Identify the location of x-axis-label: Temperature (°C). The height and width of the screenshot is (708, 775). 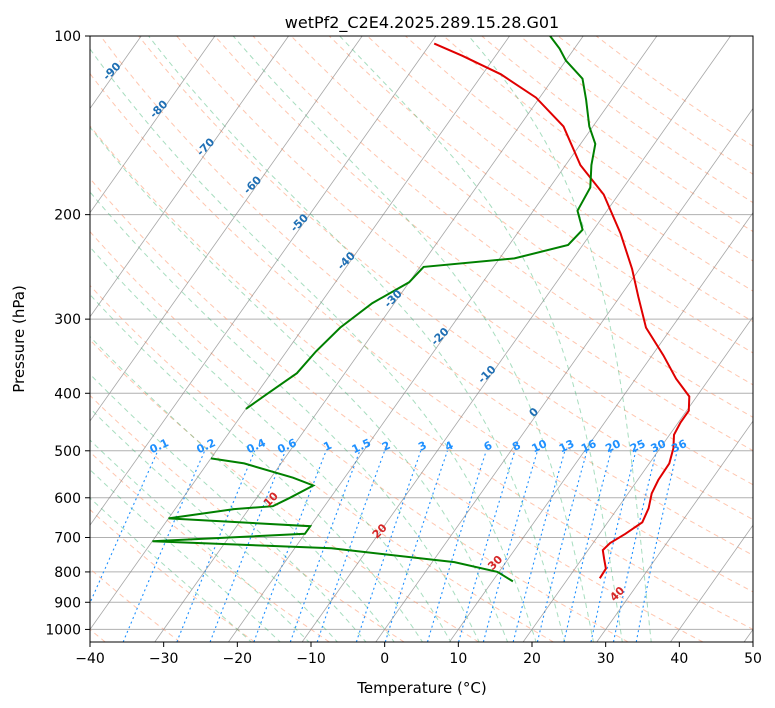
(421, 688).